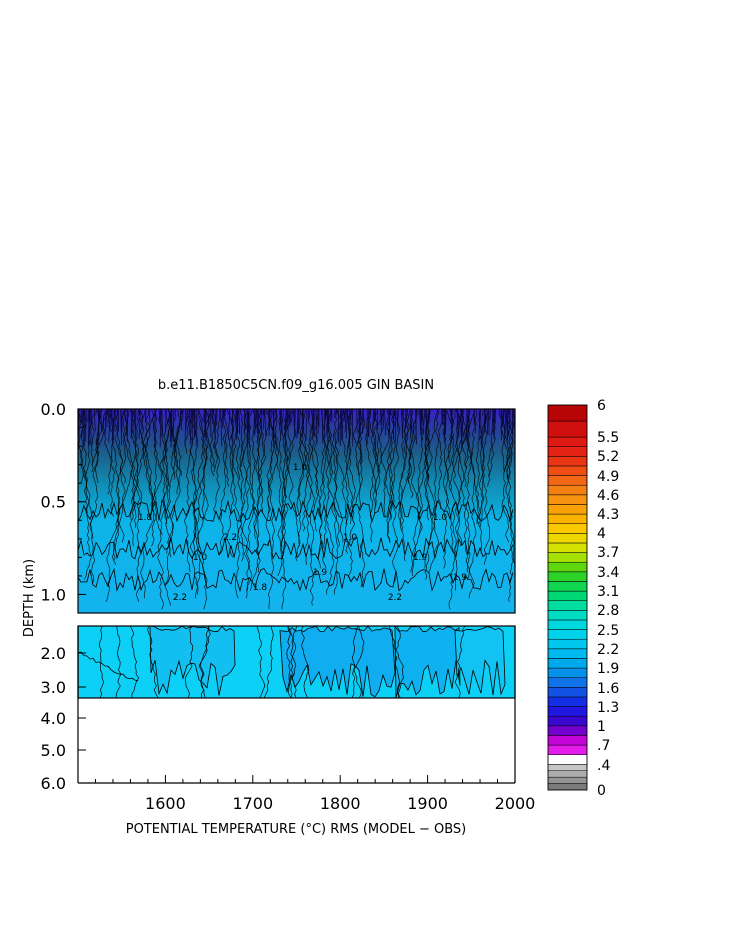 This screenshot has height=945, width=733. What do you see at coordinates (53, 653) in the screenshot?
I see `y-tick-label: 2.0` at bounding box center [53, 653].